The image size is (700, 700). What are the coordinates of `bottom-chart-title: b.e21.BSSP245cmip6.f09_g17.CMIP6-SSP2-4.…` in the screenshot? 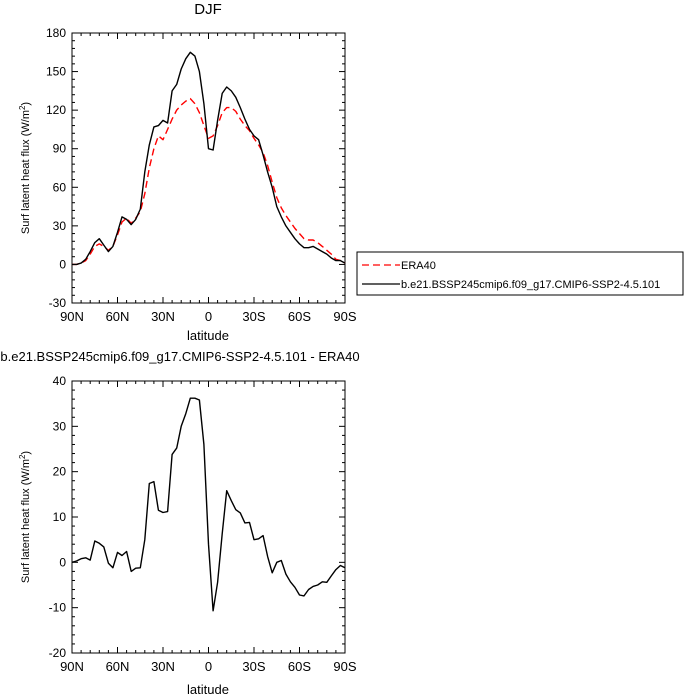 It's located at (179, 356).